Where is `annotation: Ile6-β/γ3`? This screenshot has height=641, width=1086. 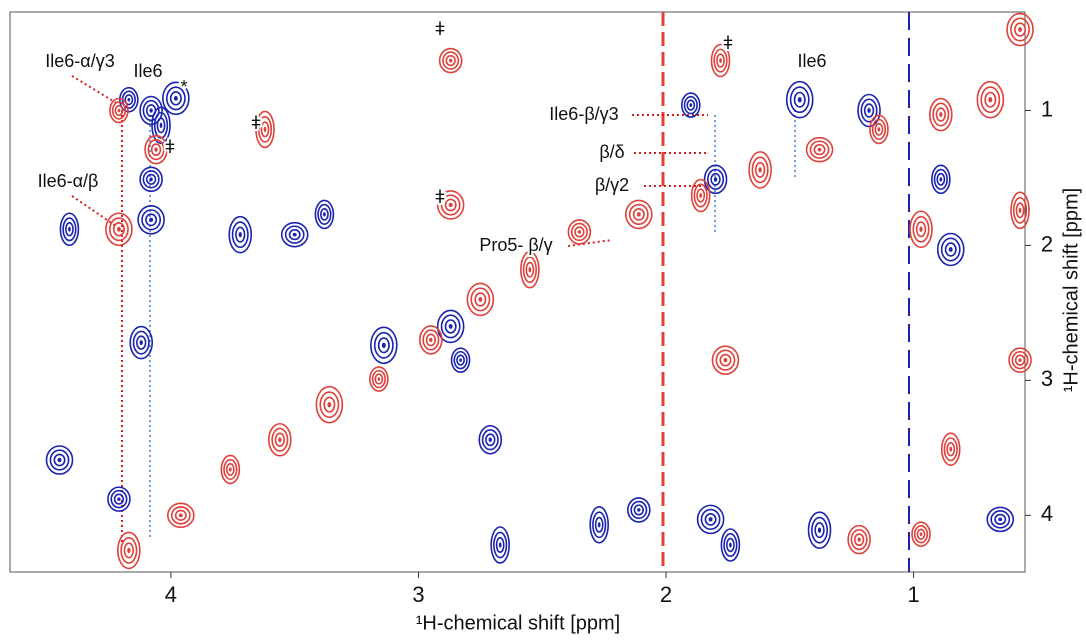
annotation: Ile6-β/γ3 is located at coordinates (583, 114).